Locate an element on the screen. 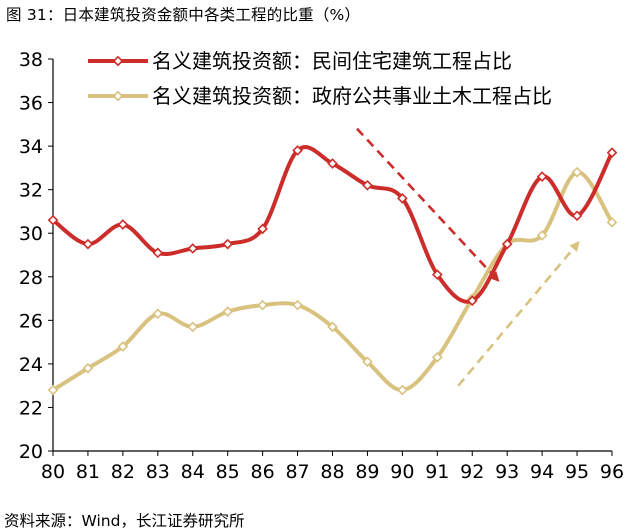 The width and height of the screenshot is (640, 532). trend-arrow-down is located at coordinates (428, 204).